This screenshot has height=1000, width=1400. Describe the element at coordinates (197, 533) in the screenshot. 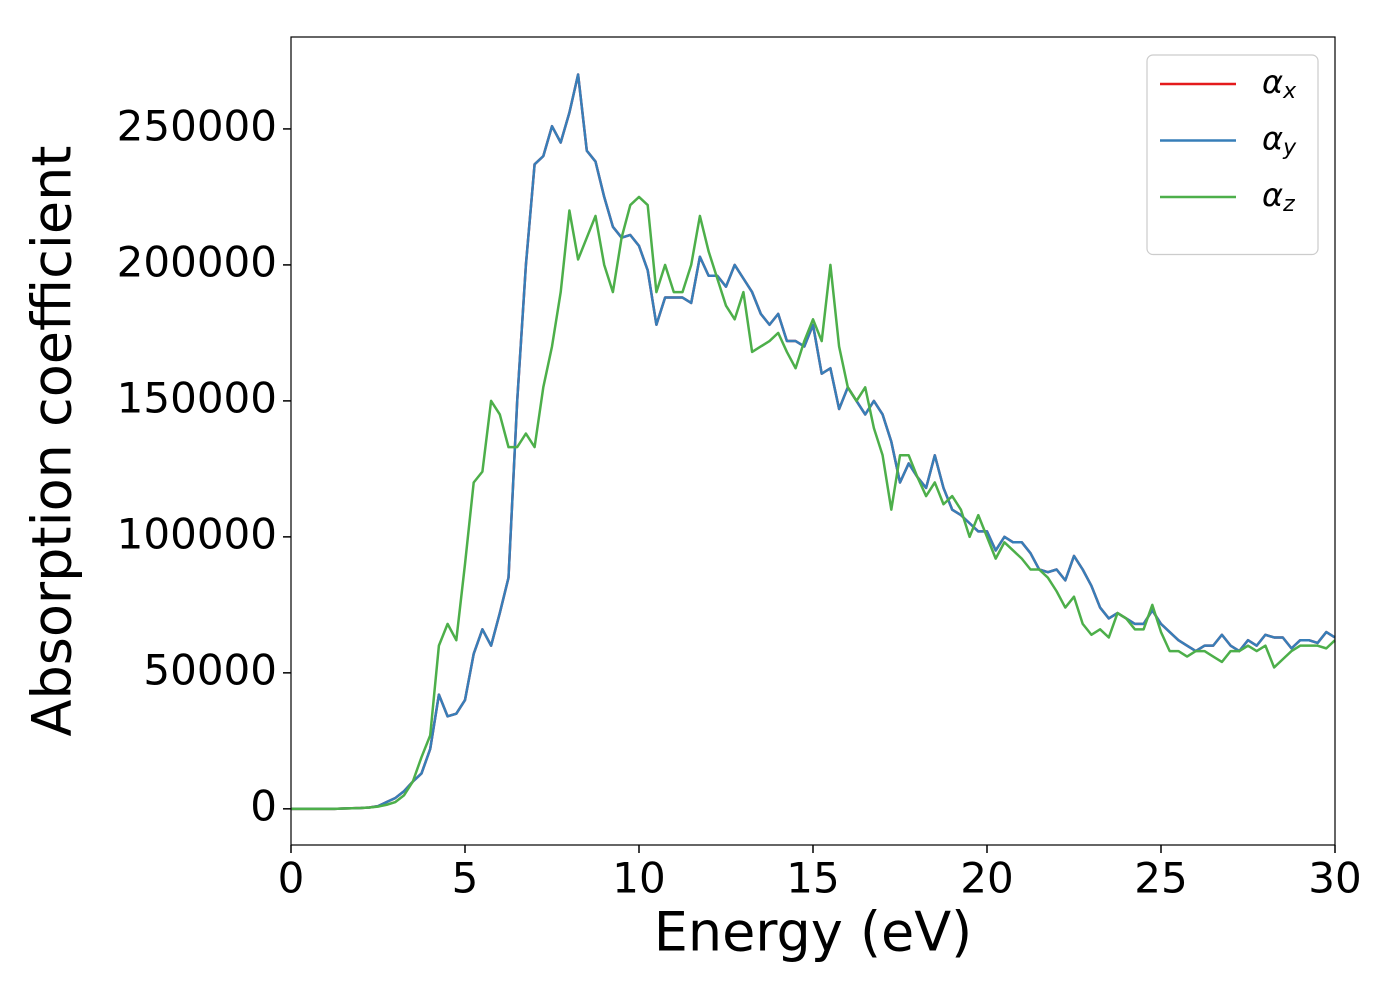

I see `y-tick-label: 100000` at that location.